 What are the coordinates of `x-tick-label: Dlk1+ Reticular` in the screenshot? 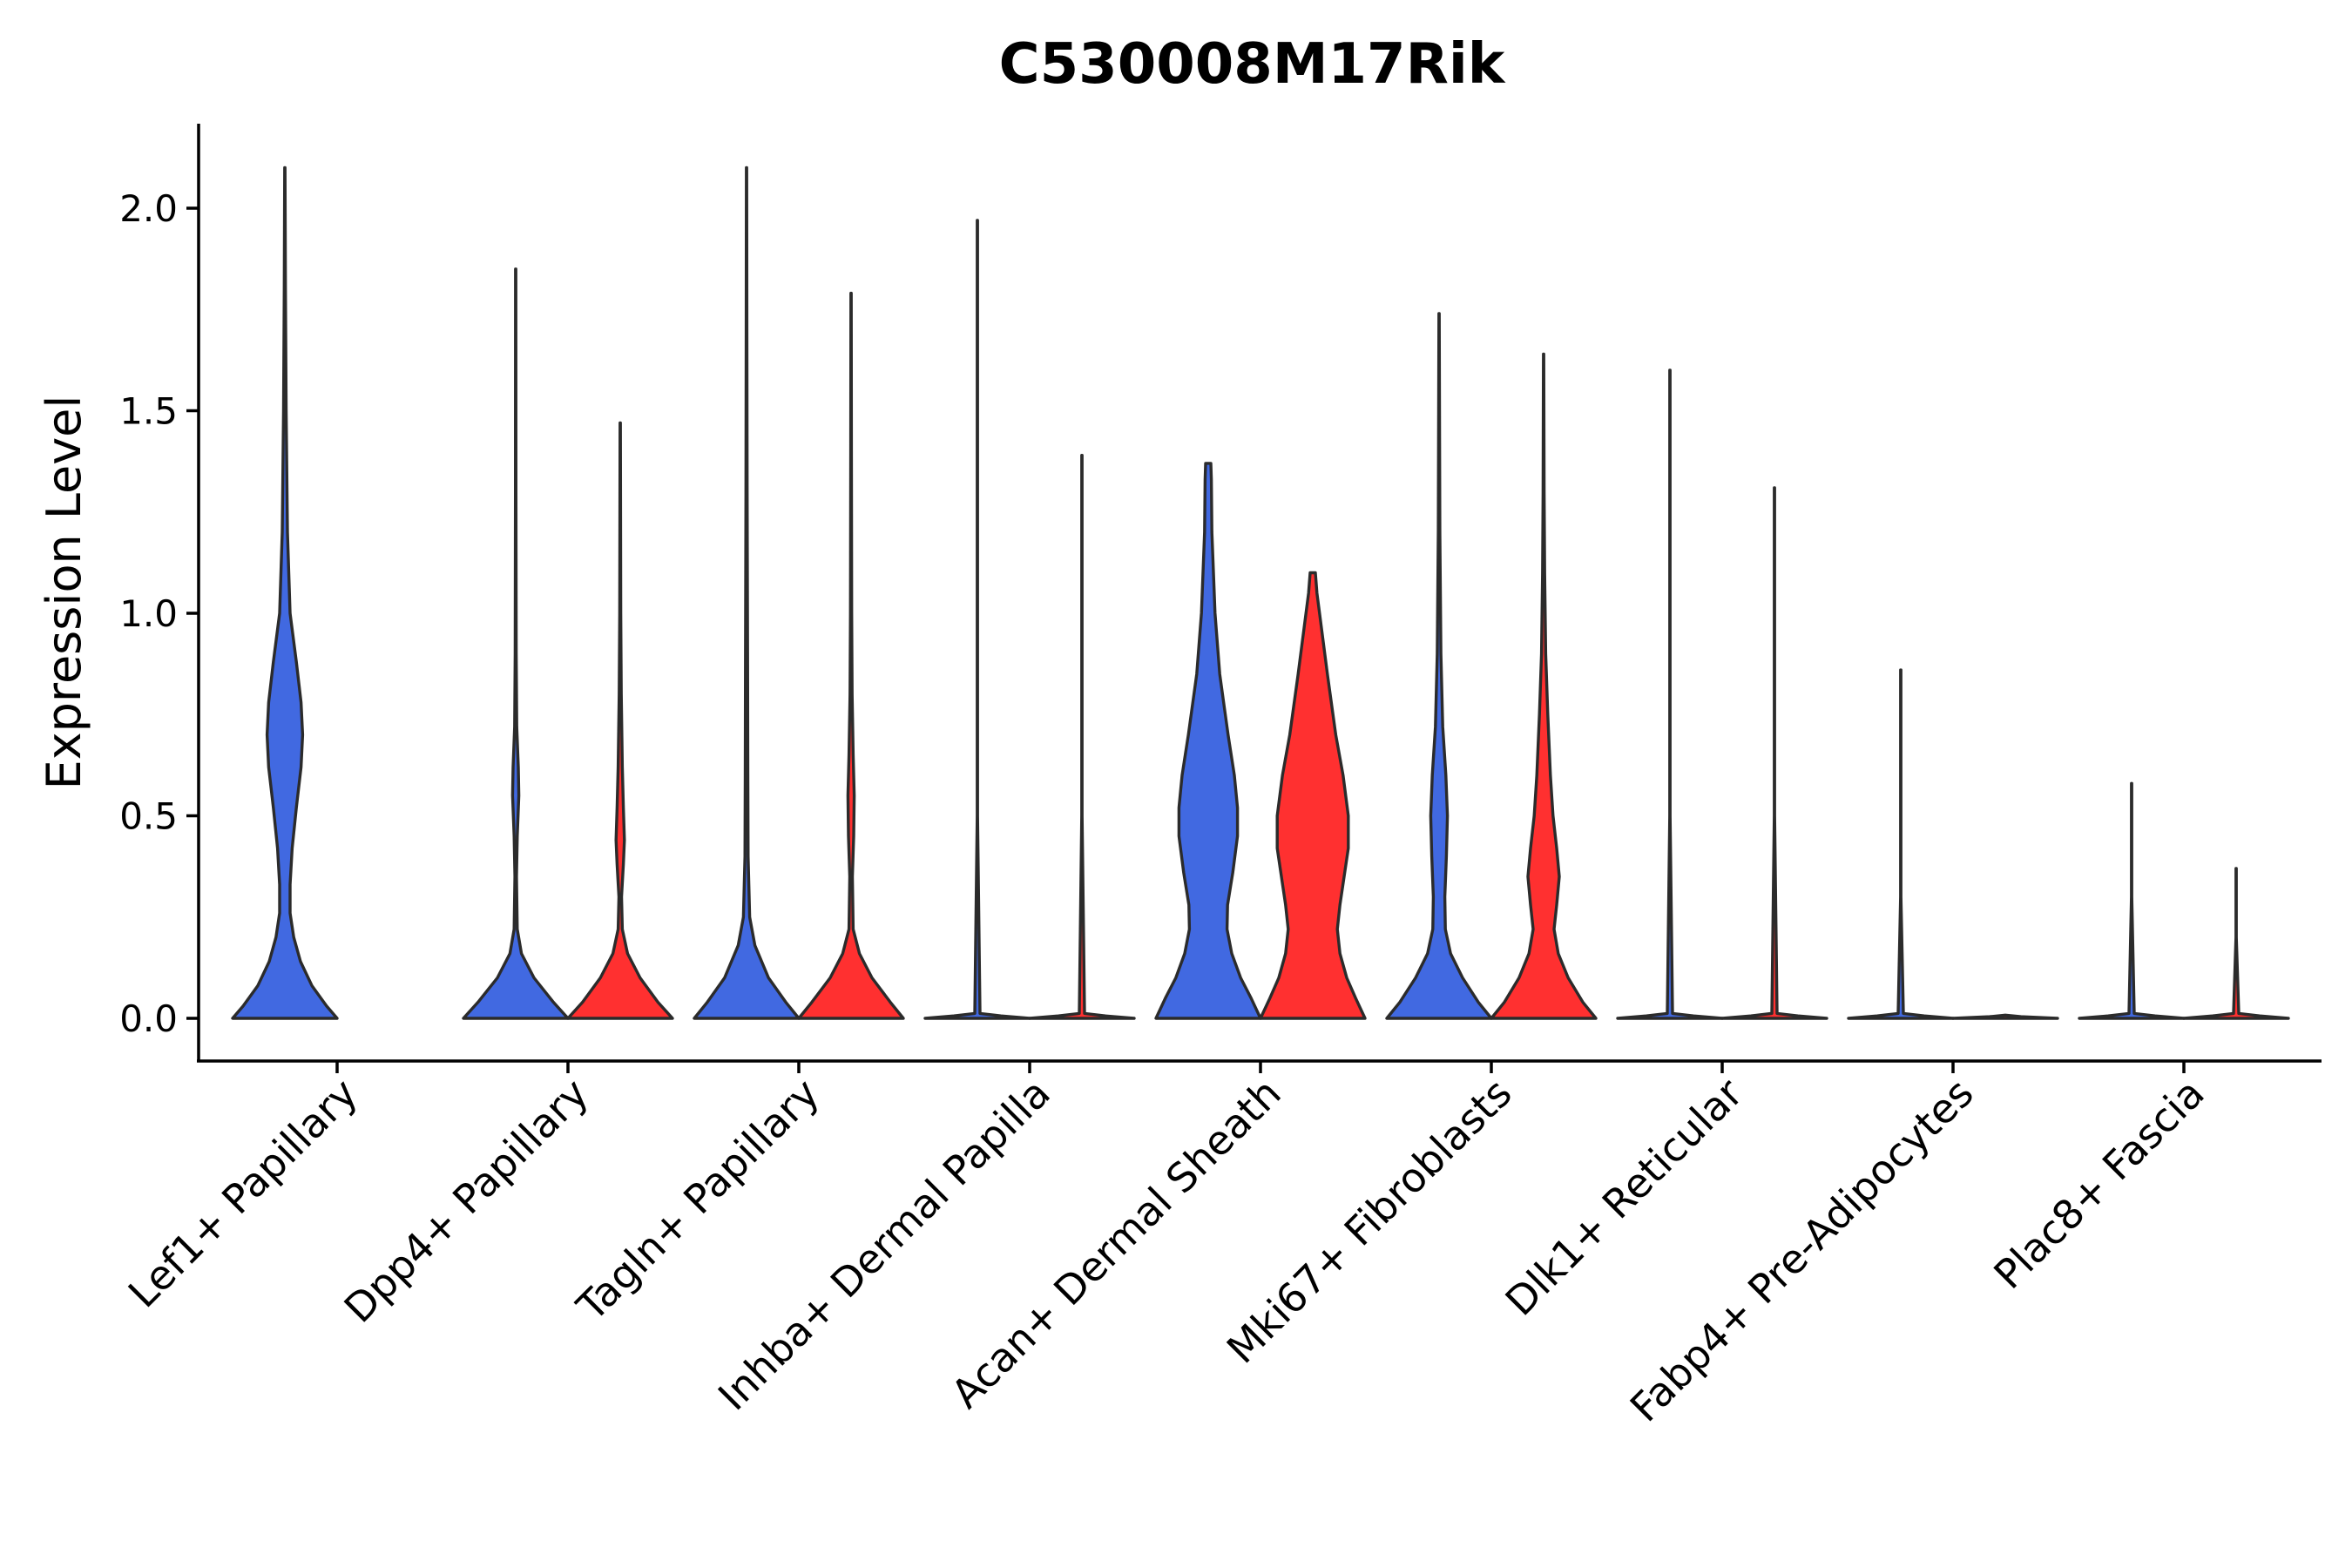 It's located at (1625, 1197).